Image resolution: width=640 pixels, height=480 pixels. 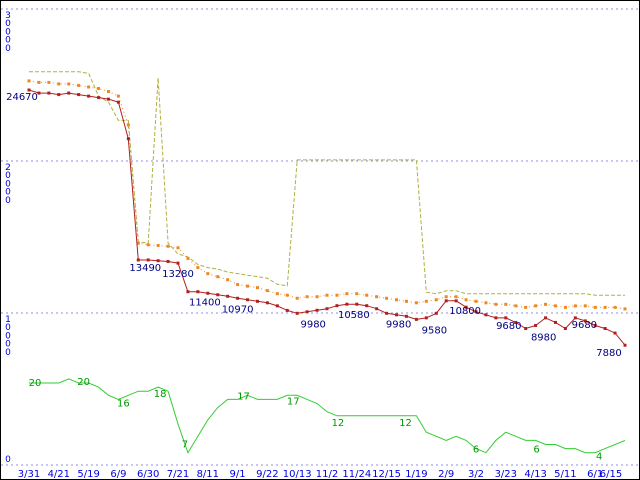 I want to click on price-point-label: 9680, so click(x=584, y=325).